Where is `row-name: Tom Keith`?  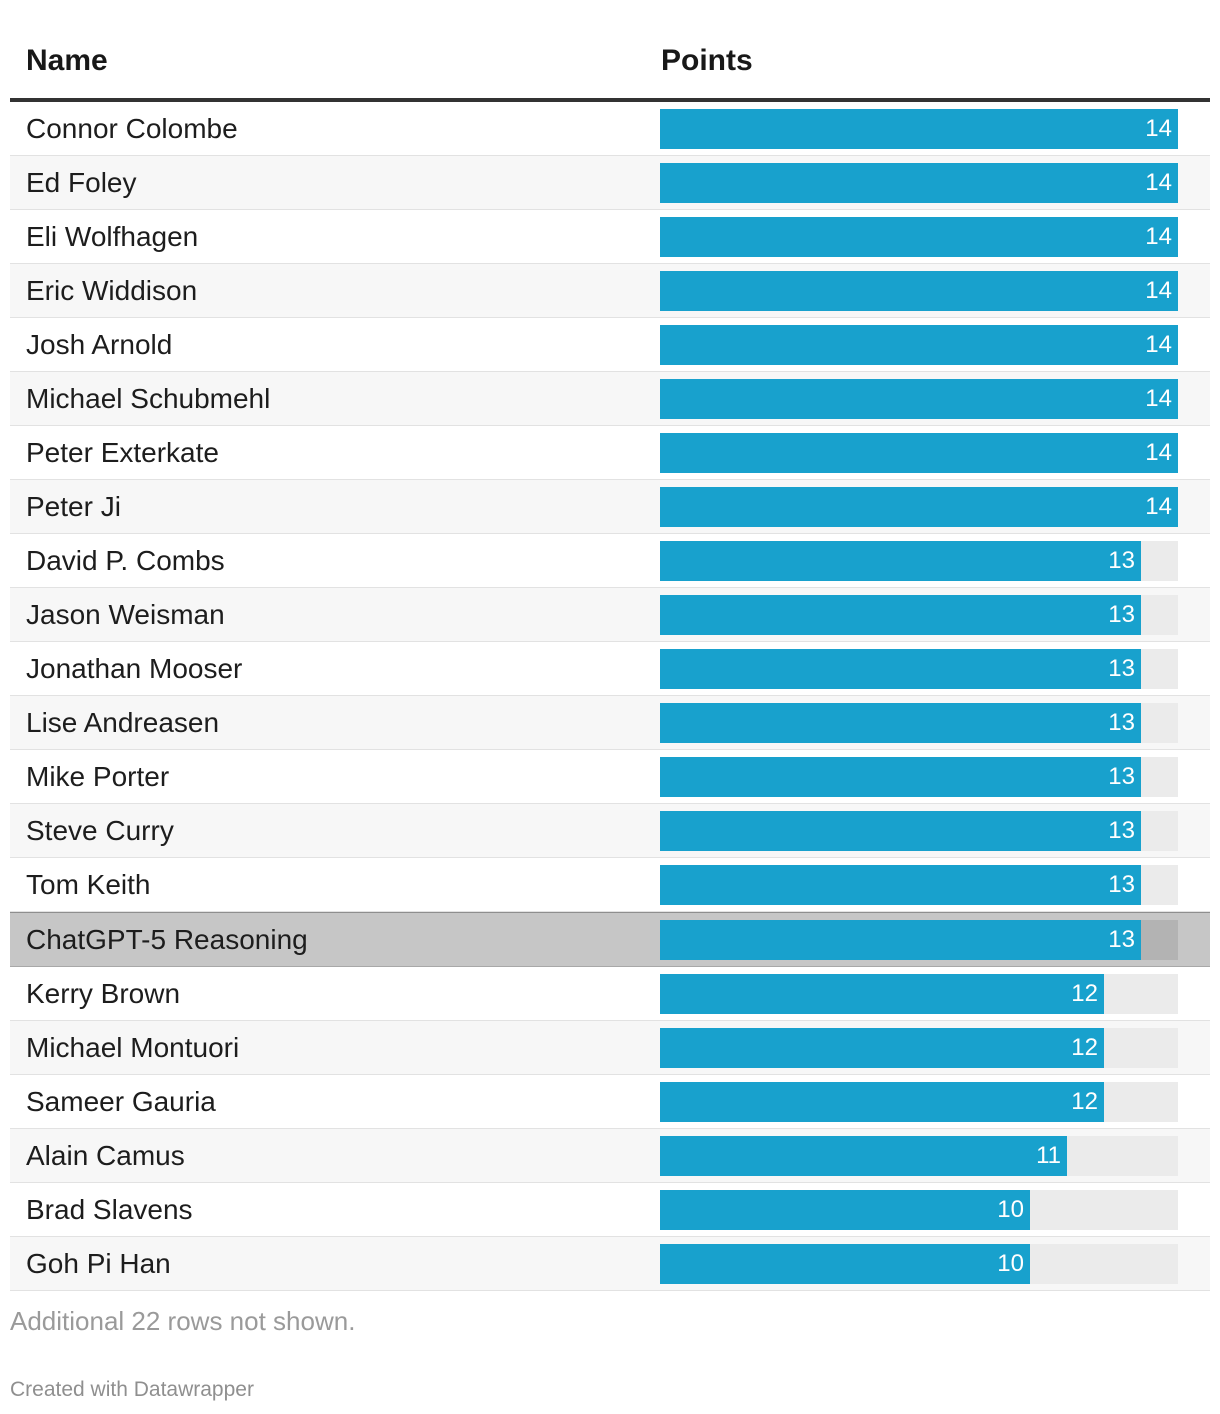
row-name: Tom Keith is located at coordinates (88, 884).